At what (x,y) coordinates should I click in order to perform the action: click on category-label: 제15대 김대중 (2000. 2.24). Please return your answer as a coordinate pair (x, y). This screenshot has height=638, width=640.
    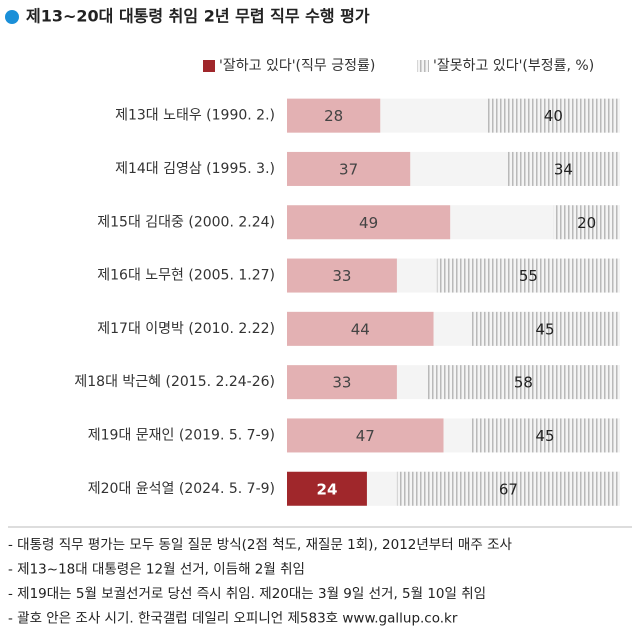
    Looking at the image, I should click on (186, 222).